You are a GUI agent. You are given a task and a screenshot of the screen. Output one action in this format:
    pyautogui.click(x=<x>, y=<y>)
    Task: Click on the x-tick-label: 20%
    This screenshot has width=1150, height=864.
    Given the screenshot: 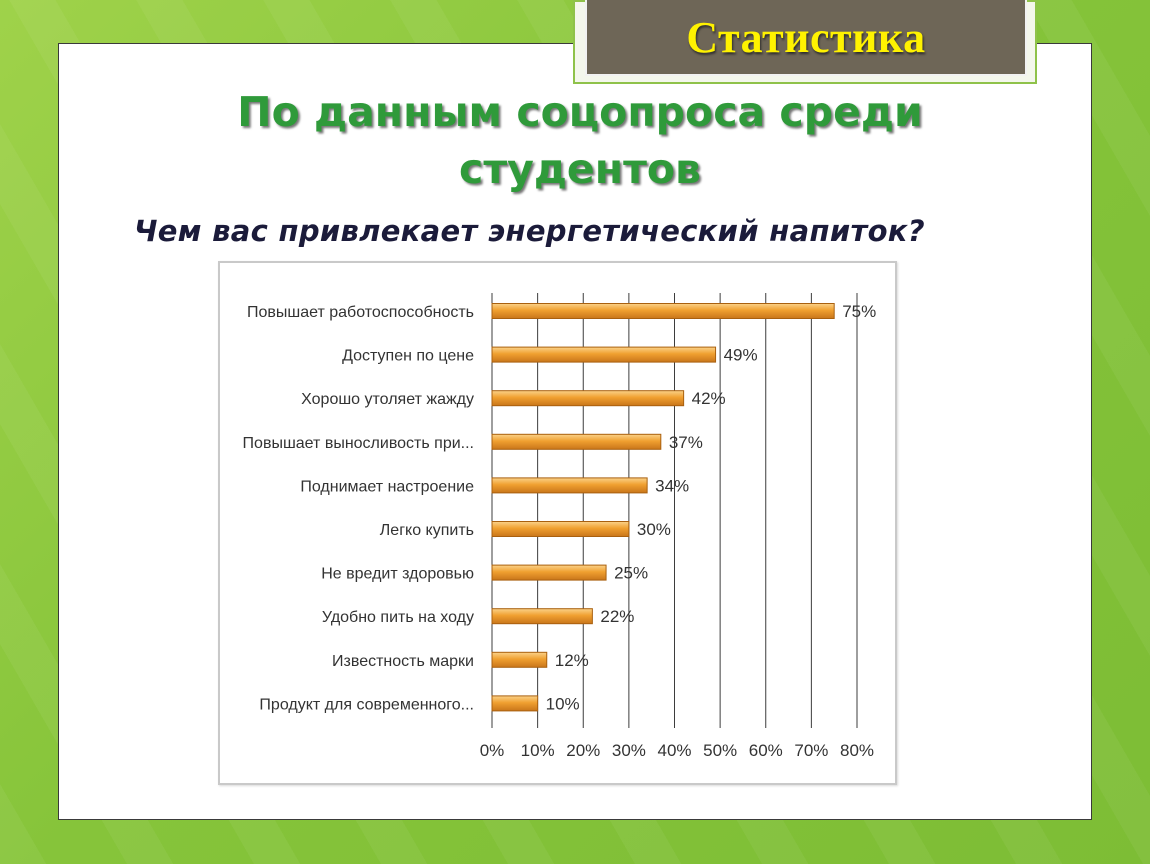 What is the action you would take?
    pyautogui.click(x=583, y=750)
    